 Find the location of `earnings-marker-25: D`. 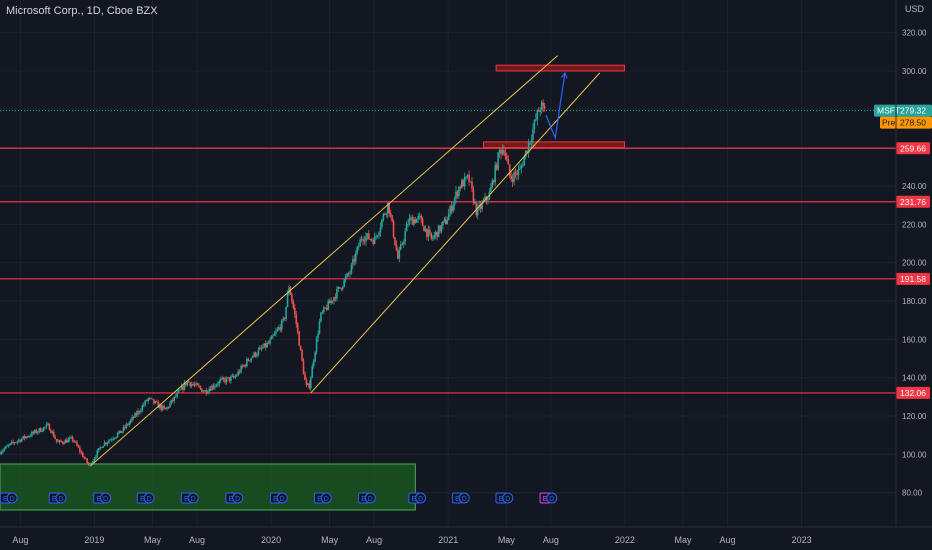

earnings-marker-25: D is located at coordinates (552, 498).